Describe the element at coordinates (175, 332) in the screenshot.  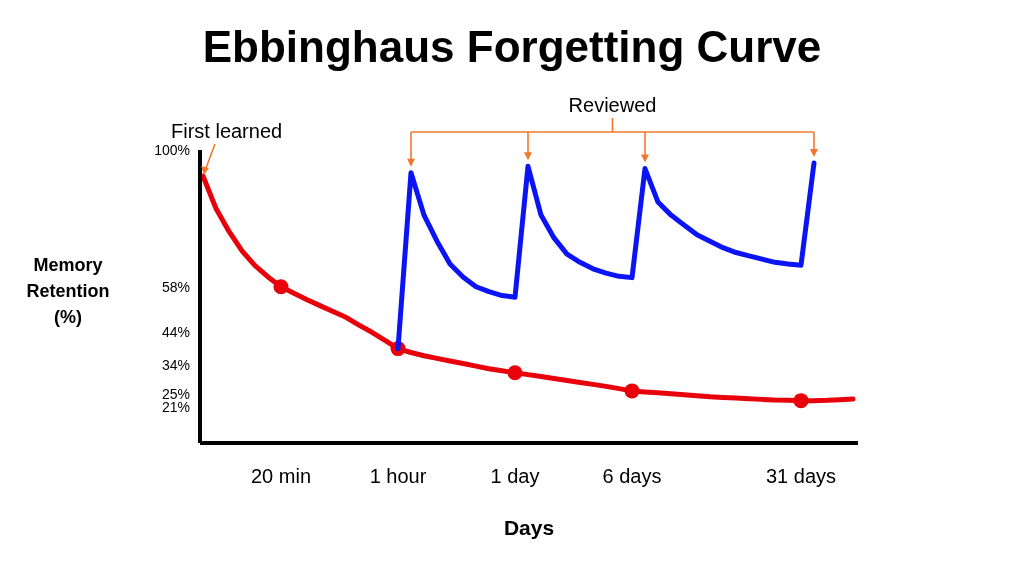
I see `y-tick-label: 44%` at that location.